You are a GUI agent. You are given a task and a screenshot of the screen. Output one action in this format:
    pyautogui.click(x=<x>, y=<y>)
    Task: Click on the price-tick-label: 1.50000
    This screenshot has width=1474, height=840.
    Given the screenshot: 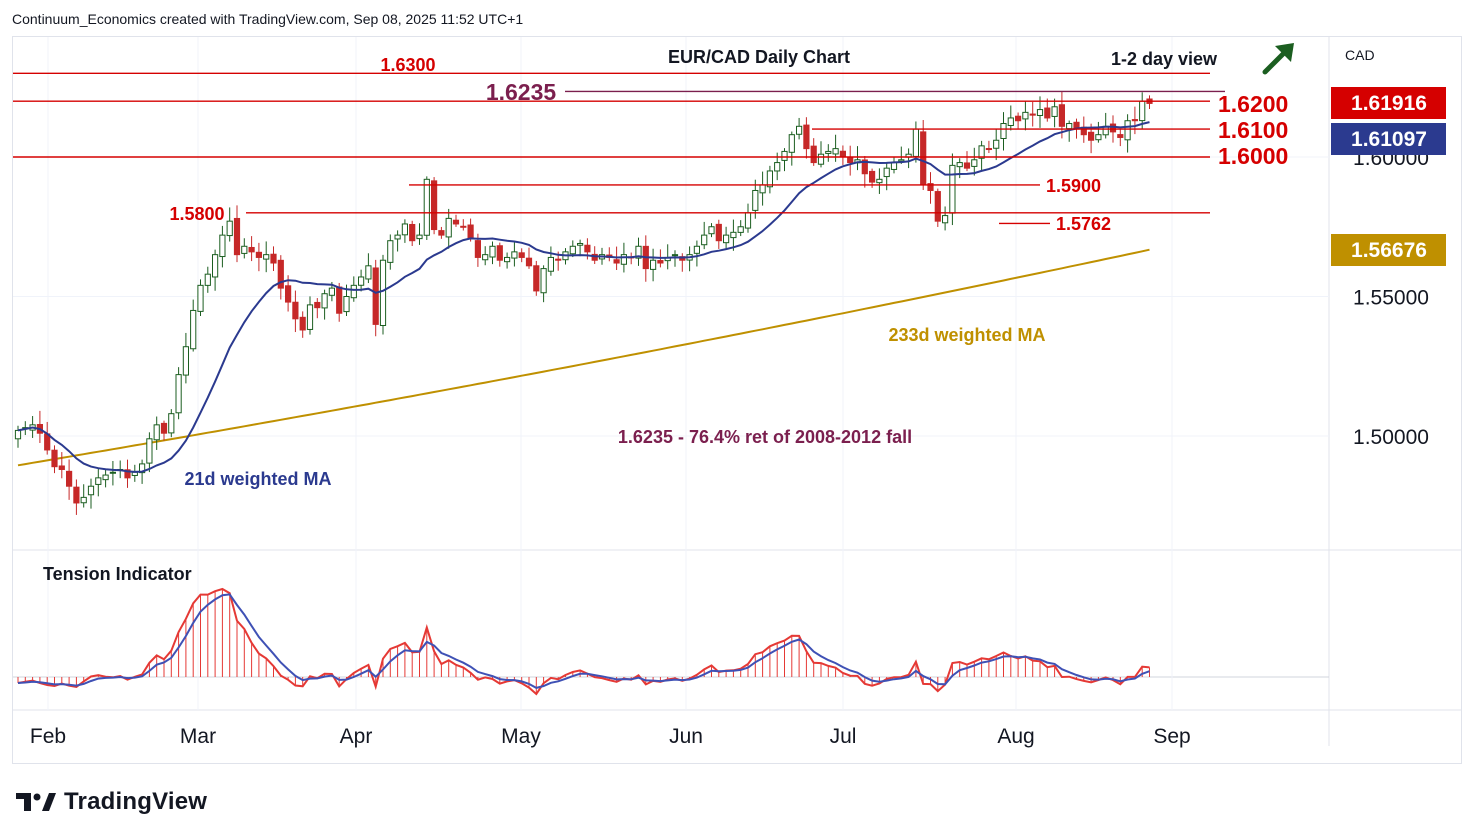 What is the action you would take?
    pyautogui.click(x=1391, y=437)
    